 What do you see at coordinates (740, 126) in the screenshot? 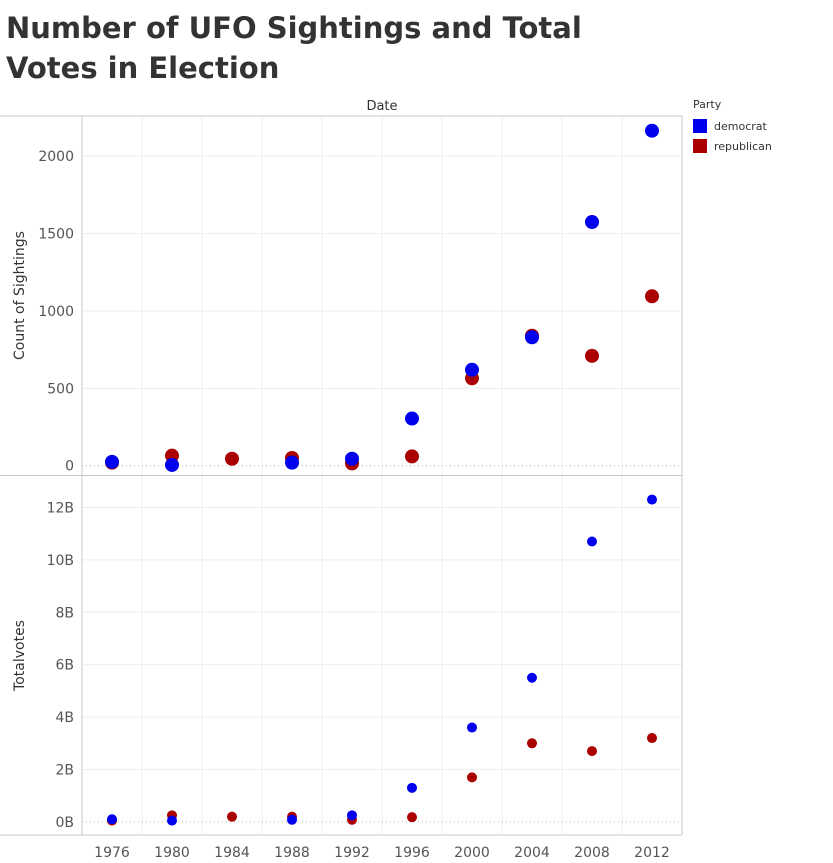
I see `legend-label-democrat: democrat` at bounding box center [740, 126].